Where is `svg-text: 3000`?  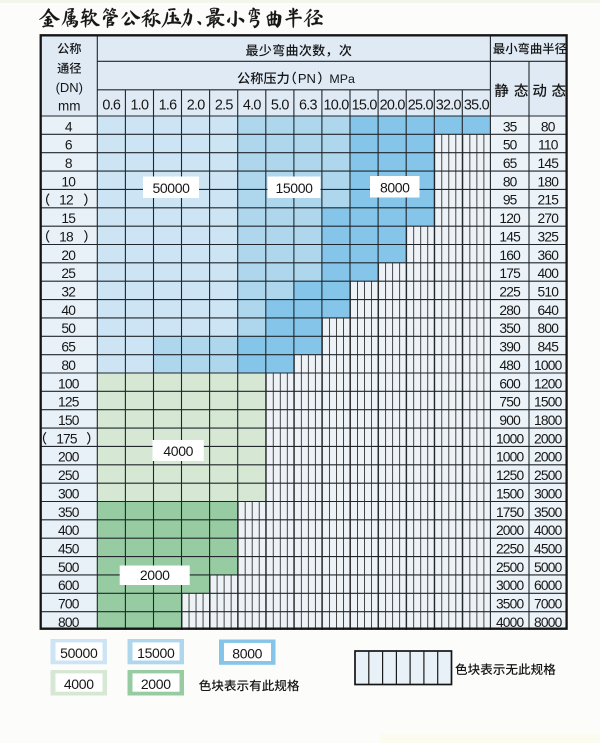 svg-text: 3000 is located at coordinates (510, 585).